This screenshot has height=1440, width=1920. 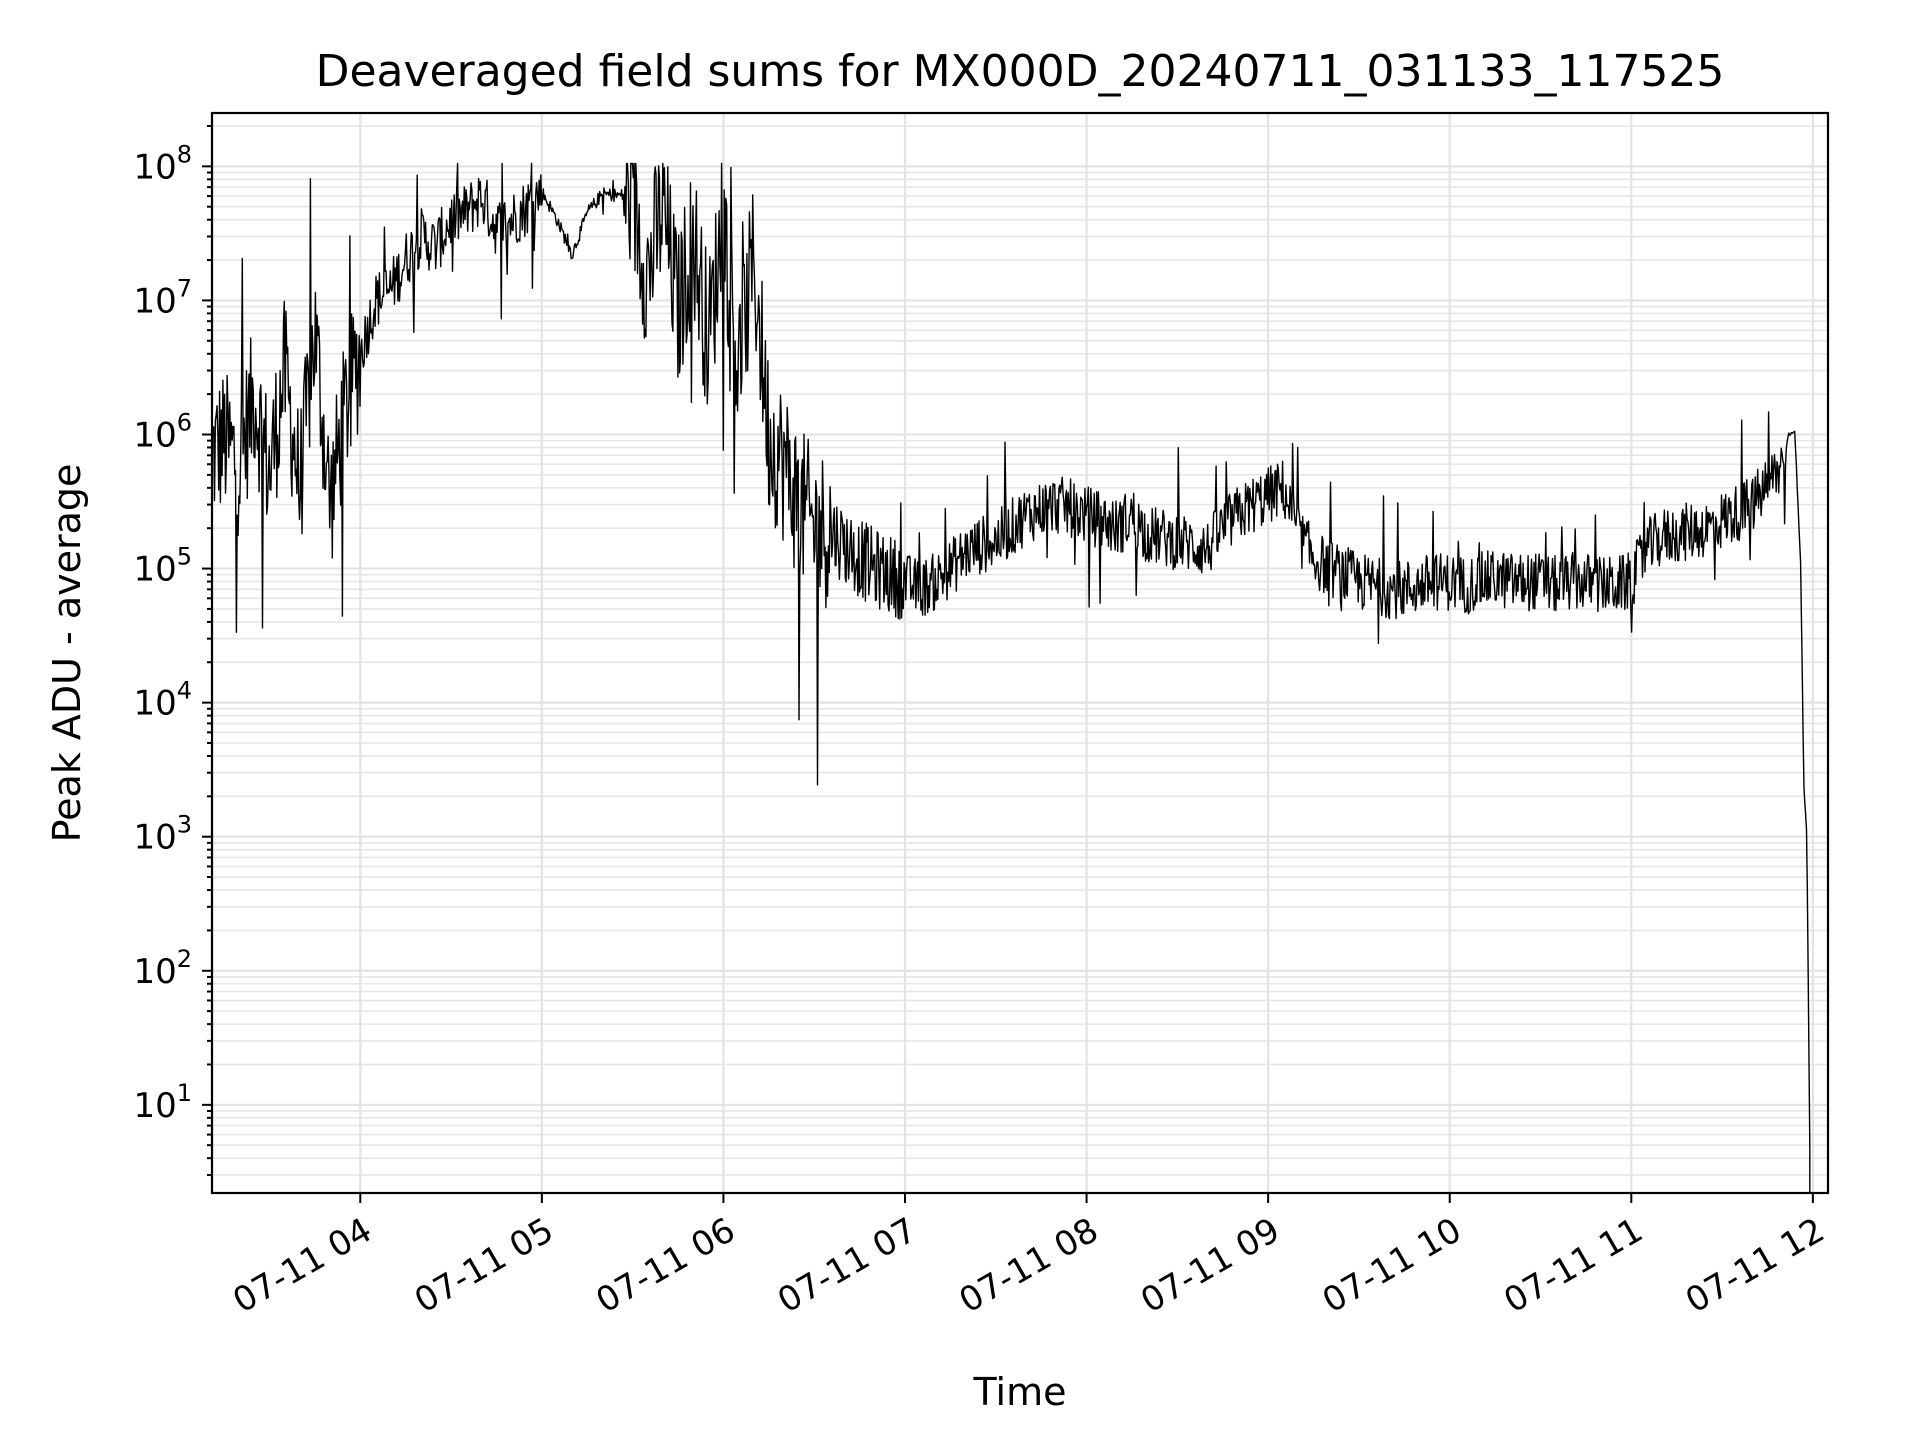 I want to click on x-tick-label: 07-11 06, so click(x=666, y=1265).